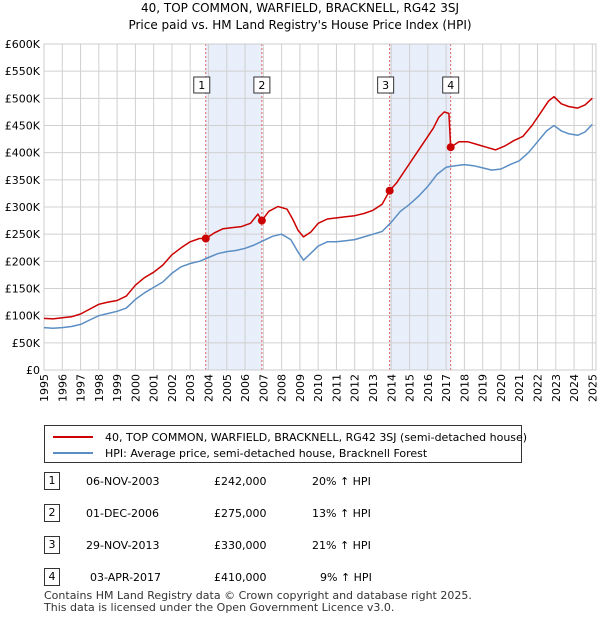 This screenshot has width=600, height=620. I want to click on y-tick-label: £500K, so click(23, 98).